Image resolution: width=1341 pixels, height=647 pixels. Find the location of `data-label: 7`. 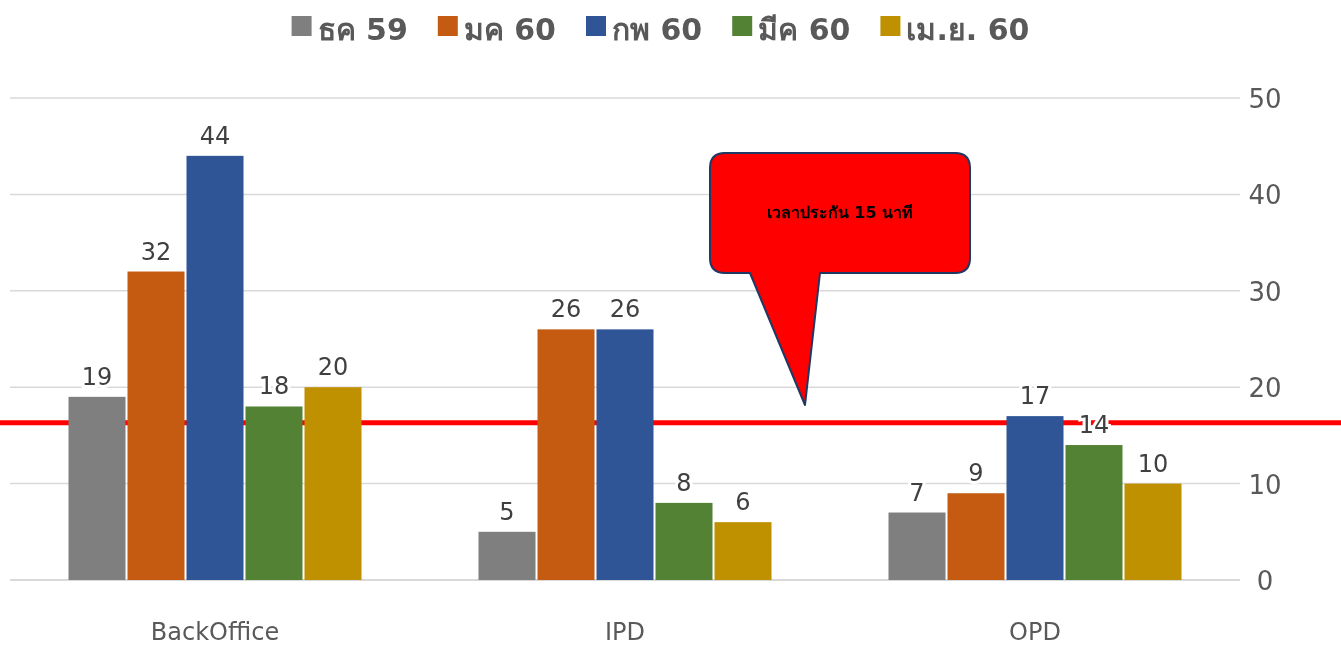

data-label: 7 is located at coordinates (917, 492).